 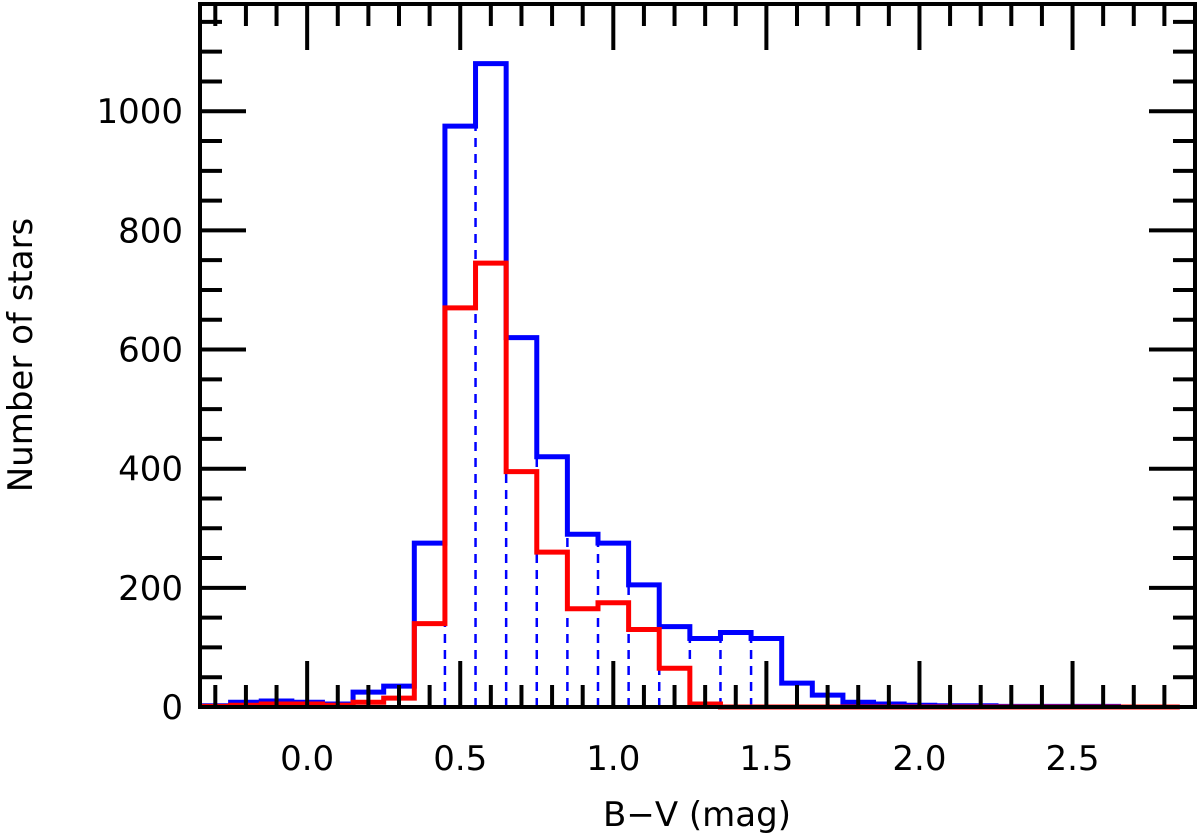 What do you see at coordinates (150, 589) in the screenshot?
I see `y-tick-label-1: 200` at bounding box center [150, 589].